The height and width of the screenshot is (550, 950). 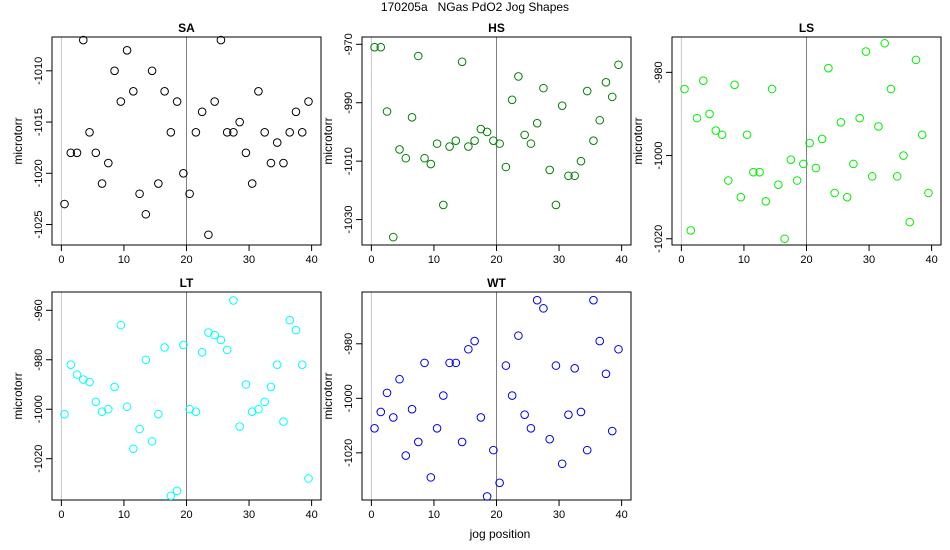 I want to click on x-tick-label: 10, so click(x=744, y=260).